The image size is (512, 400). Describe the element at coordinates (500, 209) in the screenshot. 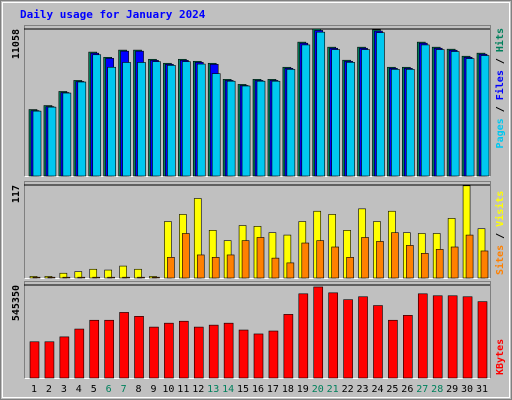

I see `legend-label: Visits` at that location.